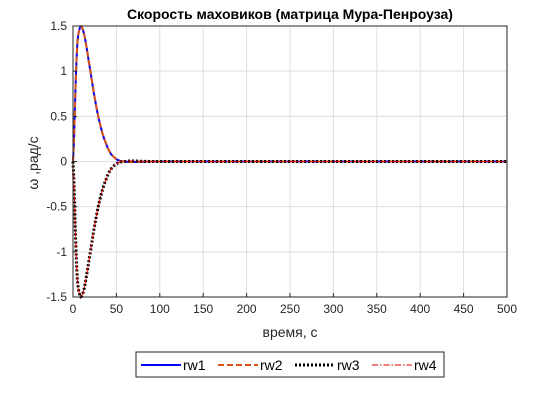 The width and height of the screenshot is (560, 420). I want to click on y-tick-label: -0.5, so click(56, 207).